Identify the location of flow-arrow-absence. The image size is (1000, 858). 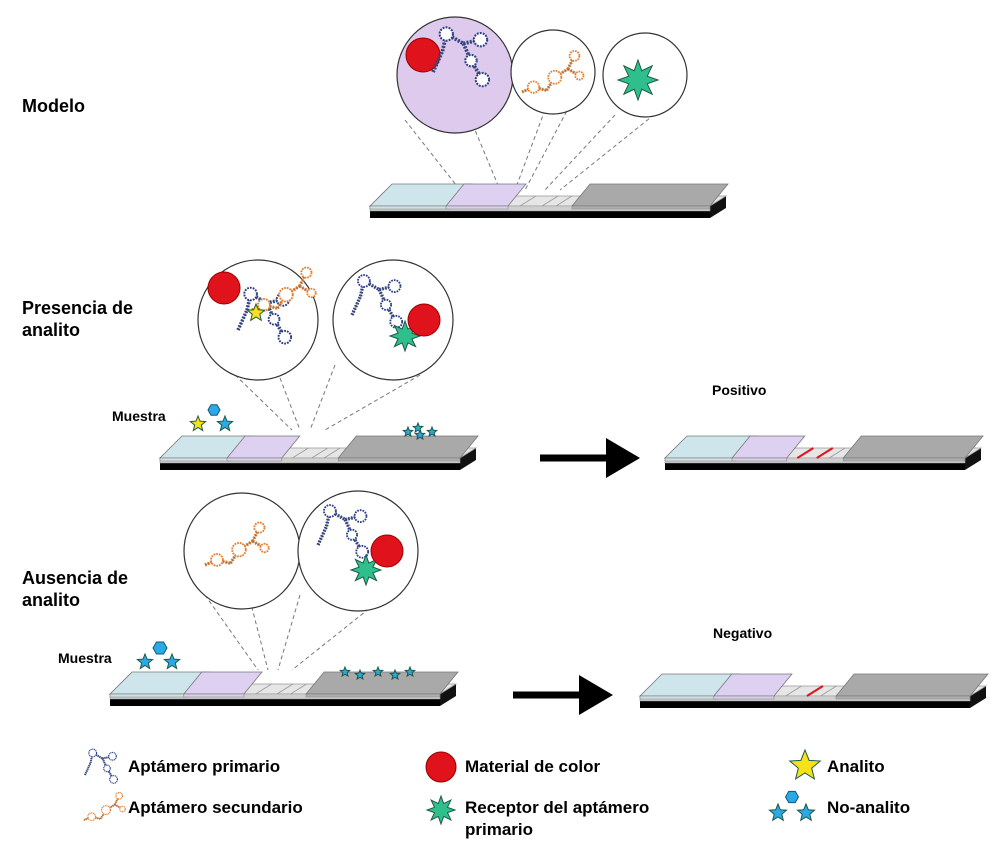
(563, 695).